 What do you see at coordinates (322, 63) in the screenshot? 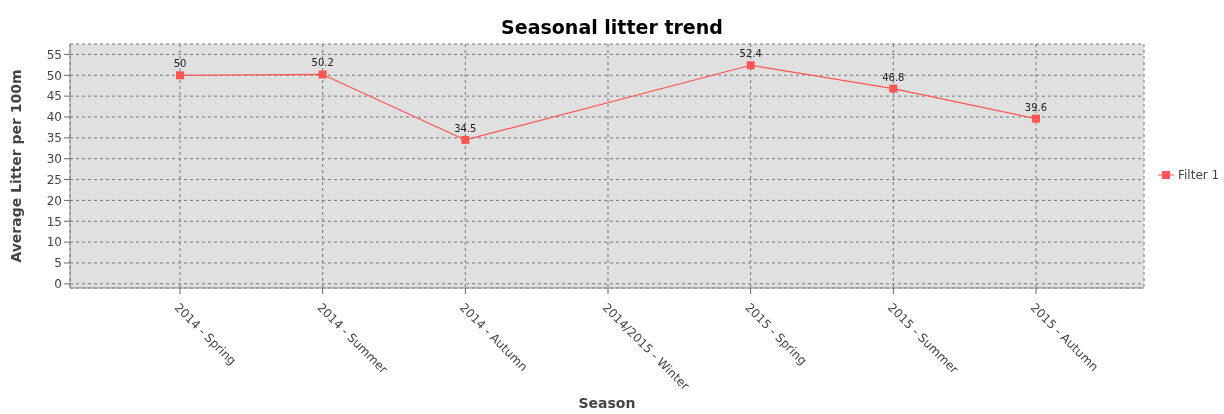
I see `data-label: 50.2` at bounding box center [322, 63].